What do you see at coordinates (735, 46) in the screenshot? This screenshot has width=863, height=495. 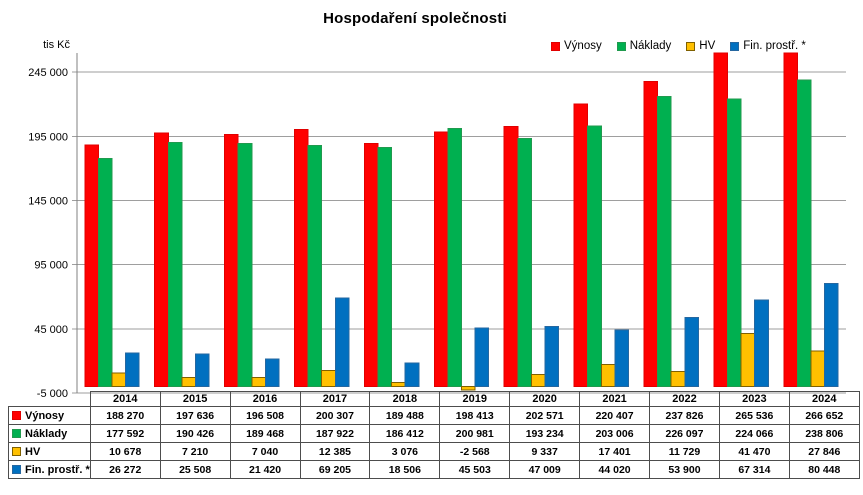 I see `legend-key-fin-prostr-icon` at bounding box center [735, 46].